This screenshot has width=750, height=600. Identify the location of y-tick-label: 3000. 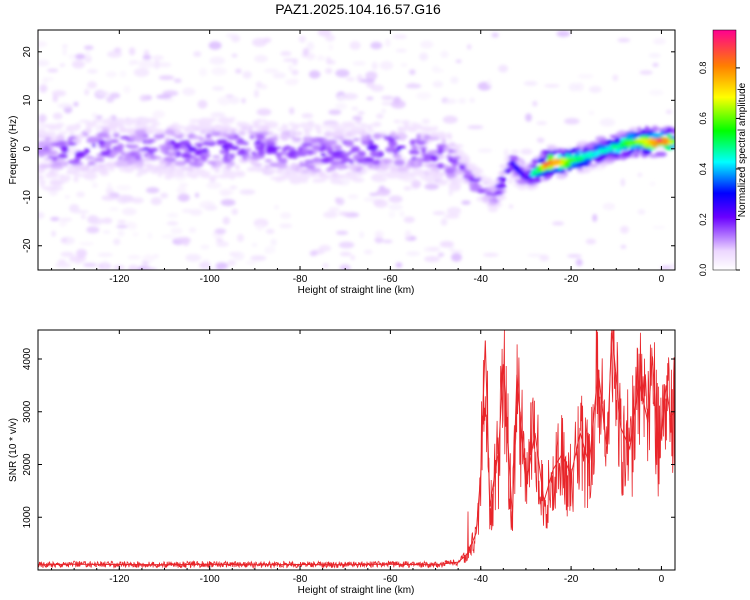
(27, 411).